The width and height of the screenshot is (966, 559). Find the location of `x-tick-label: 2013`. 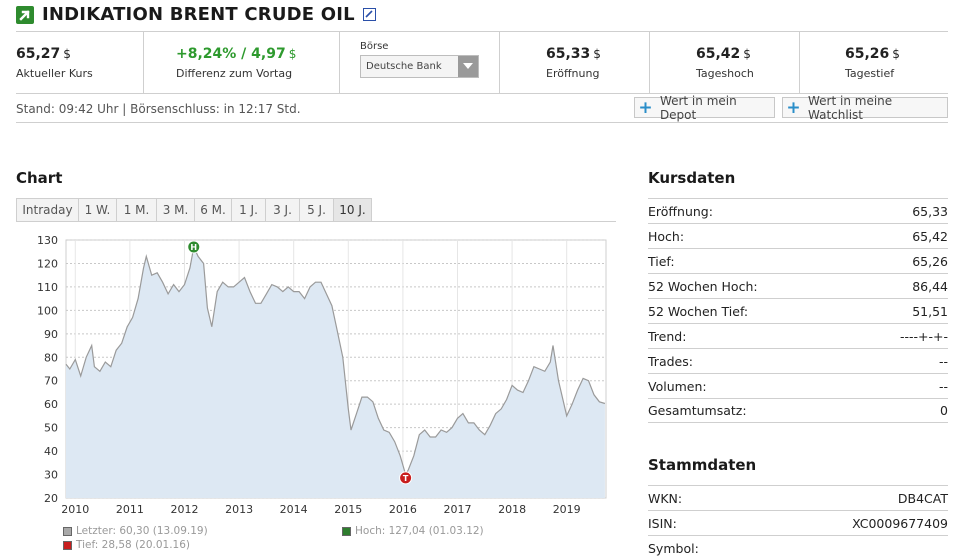

x-tick-label: 2013 is located at coordinates (239, 509).